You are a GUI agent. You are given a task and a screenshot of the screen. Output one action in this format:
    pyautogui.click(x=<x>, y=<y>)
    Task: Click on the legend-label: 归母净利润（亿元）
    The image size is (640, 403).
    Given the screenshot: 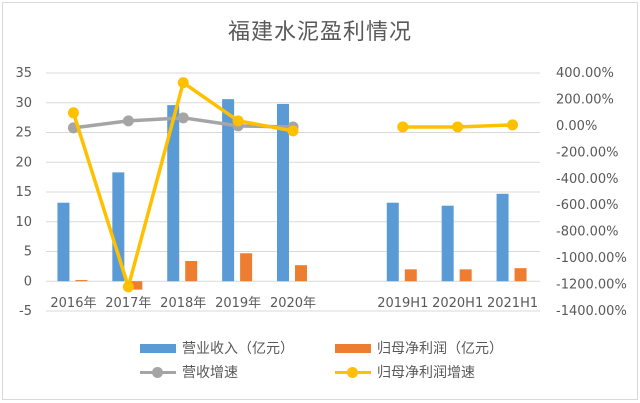 What is the action you would take?
    pyautogui.click(x=440, y=349)
    